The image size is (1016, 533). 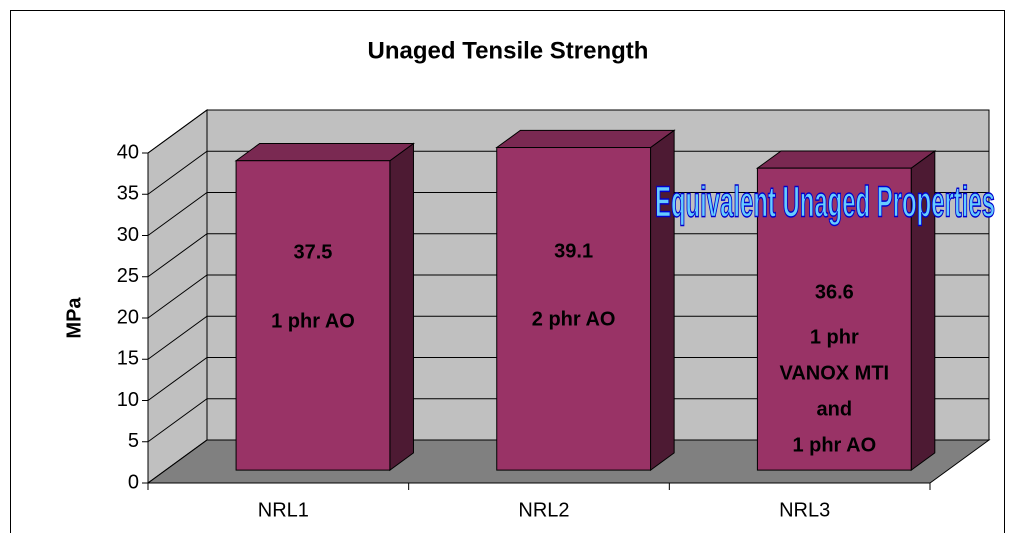 What do you see at coordinates (313, 252) in the screenshot?
I see `bar-value-label: 37.5` at bounding box center [313, 252].